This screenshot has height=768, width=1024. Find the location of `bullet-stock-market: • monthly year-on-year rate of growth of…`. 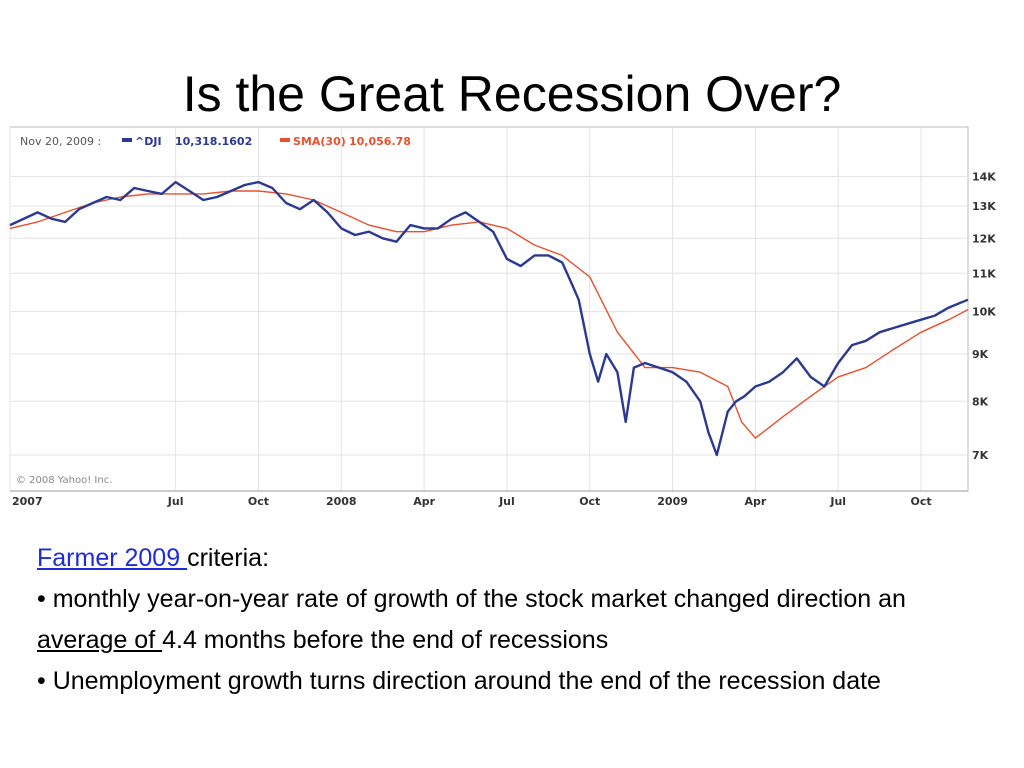

bullet-stock-market: • monthly year-on-year rate of growth of… is located at coordinates (517, 620).